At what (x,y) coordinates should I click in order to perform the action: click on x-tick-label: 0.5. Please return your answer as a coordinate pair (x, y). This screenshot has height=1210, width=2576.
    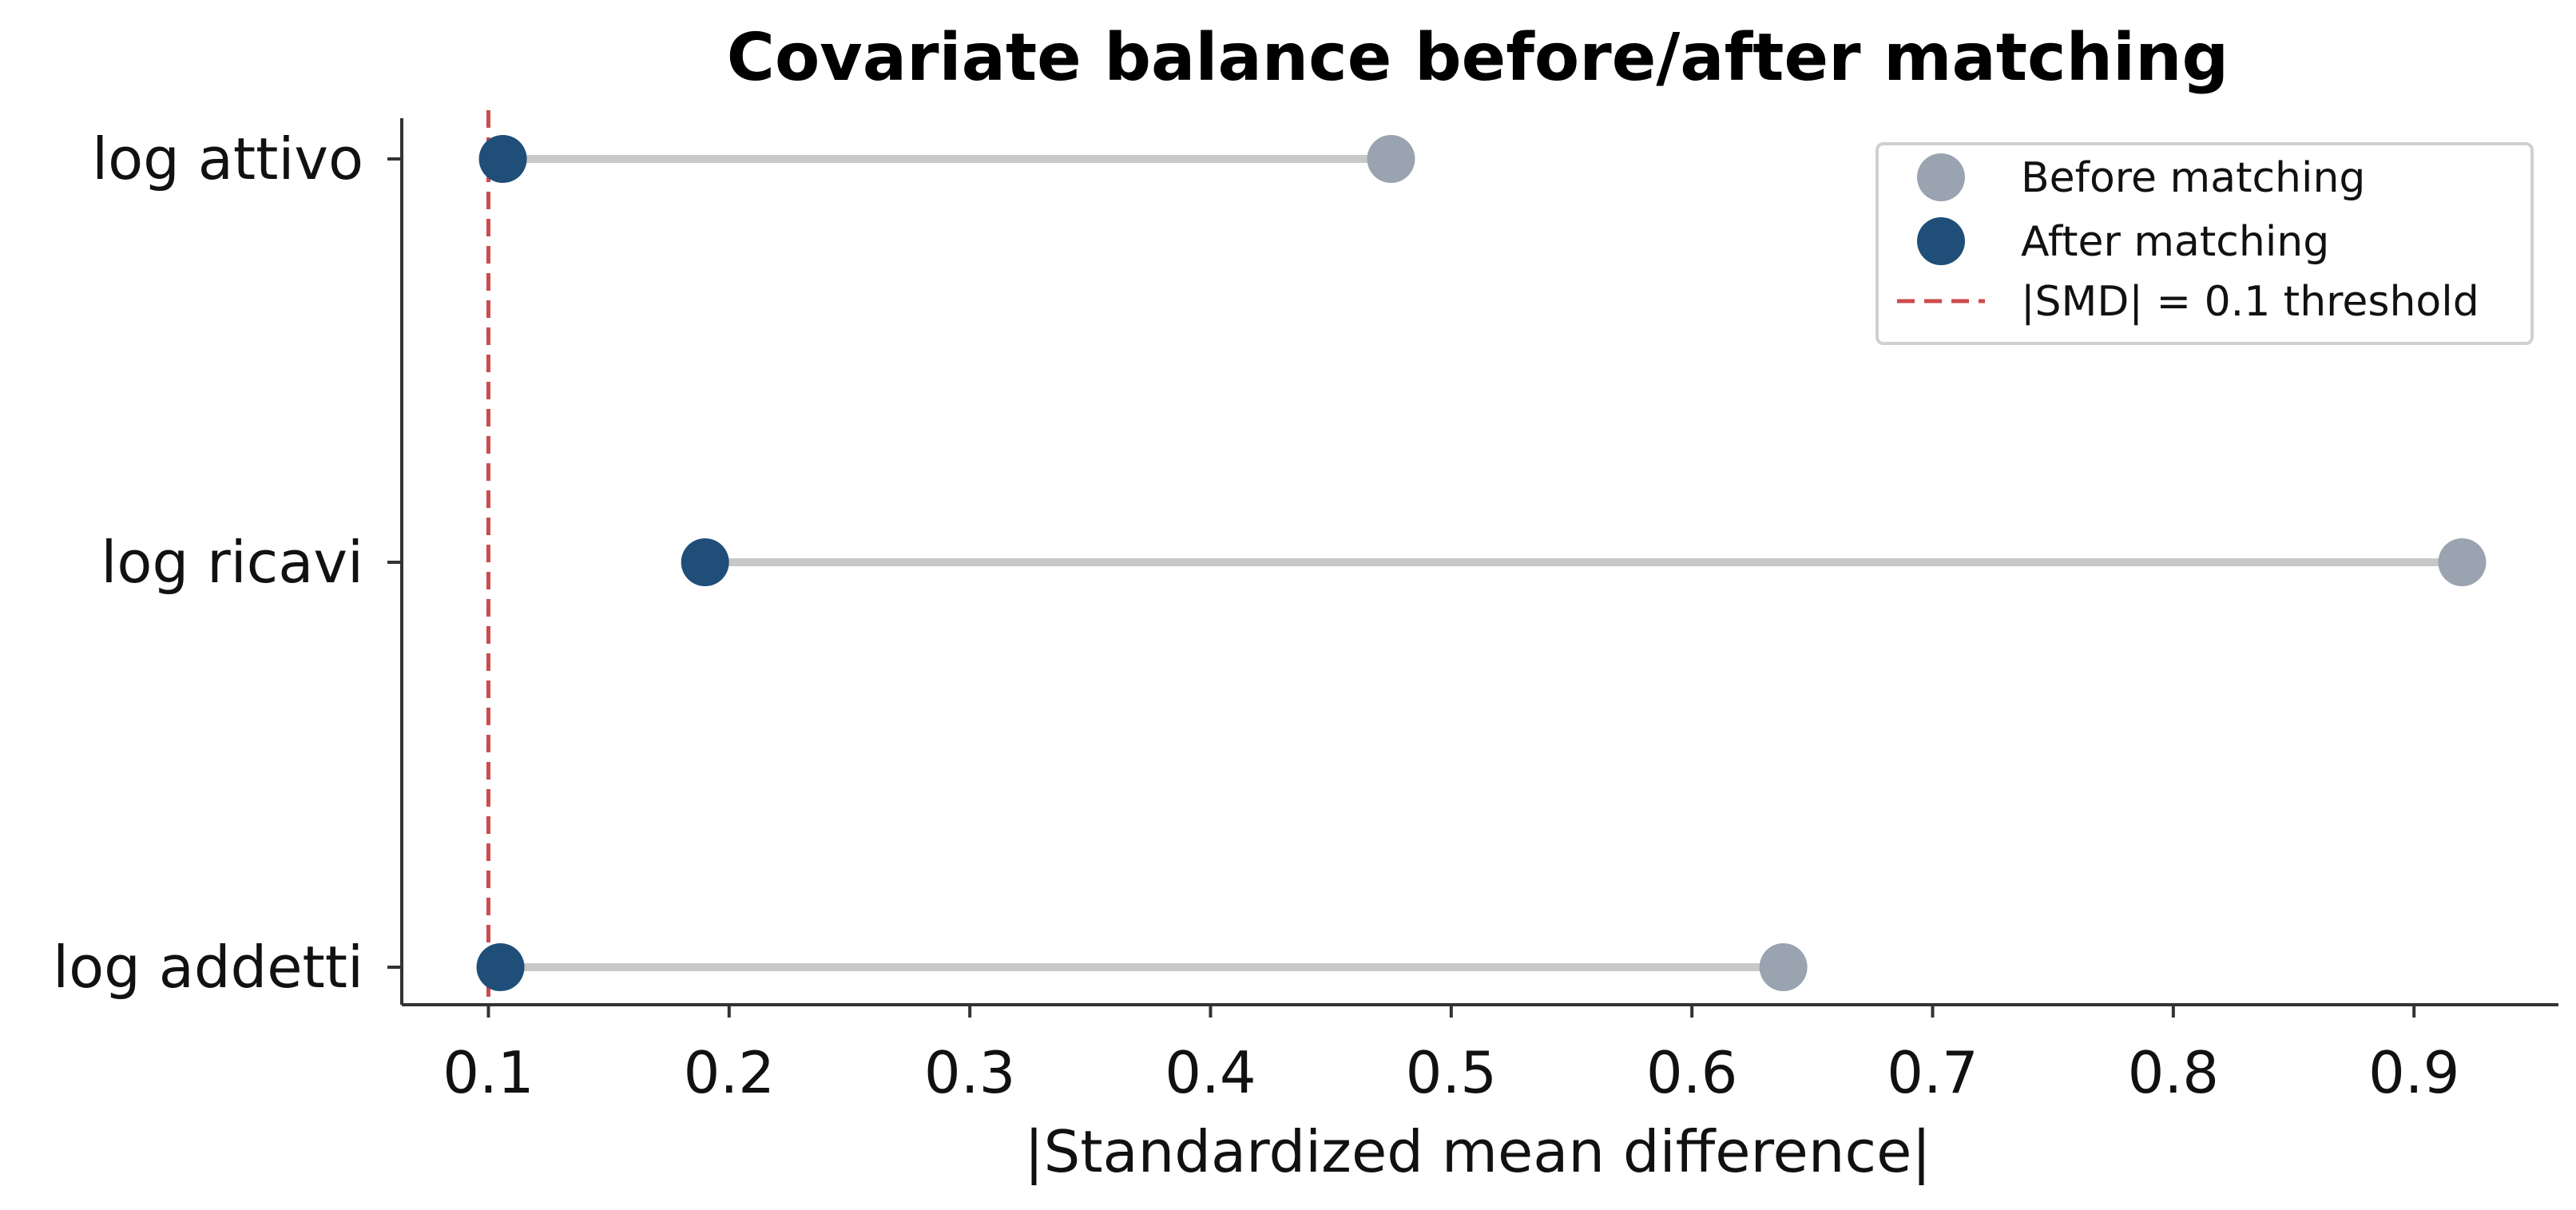
    Looking at the image, I should click on (1452, 1072).